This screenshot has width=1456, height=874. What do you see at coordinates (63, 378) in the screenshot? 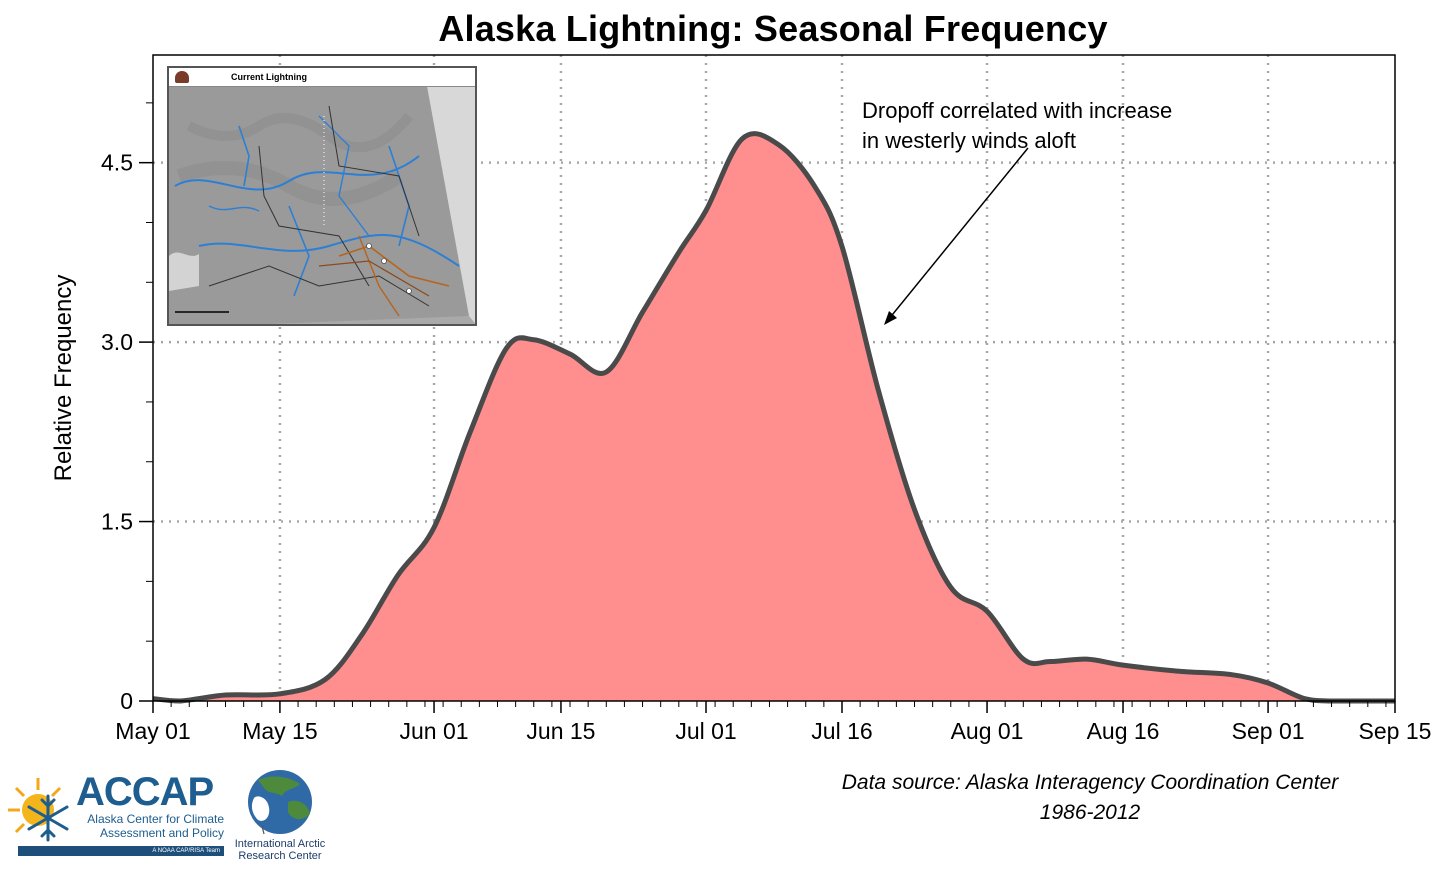
I see `y-axis-label: Relative Frequency` at bounding box center [63, 378].